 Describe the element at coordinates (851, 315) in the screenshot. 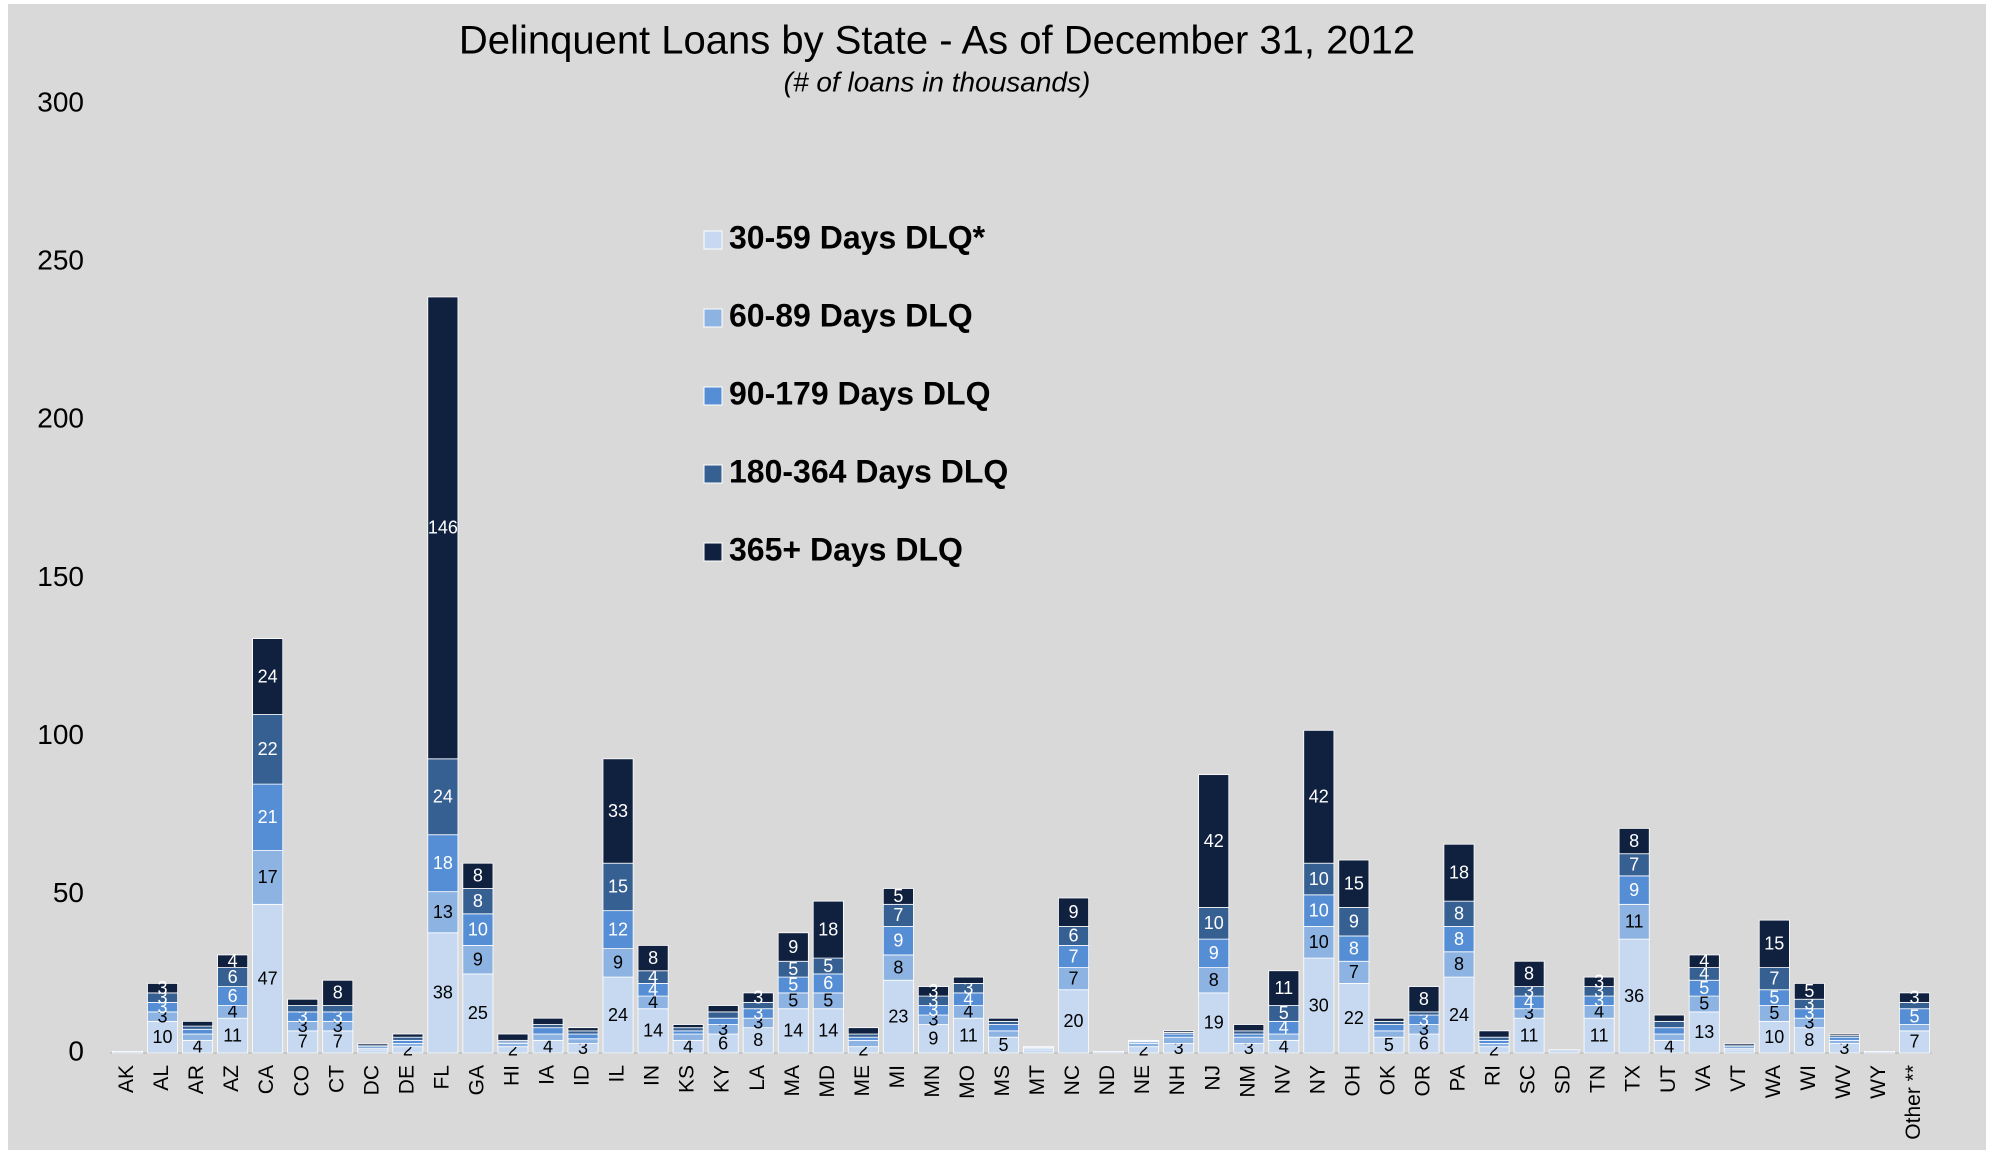

I see `legend-label: 60-89 Days DLQ` at that location.